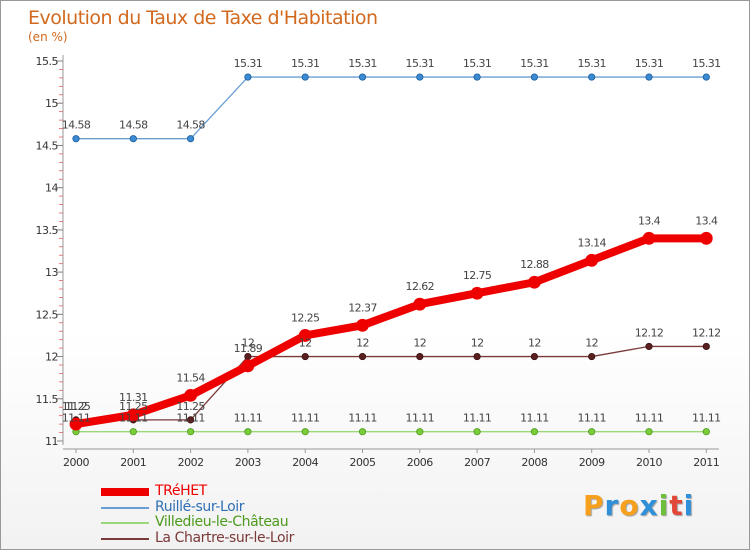  What do you see at coordinates (676, 505) in the screenshot?
I see `logo-letter: t` at bounding box center [676, 505].